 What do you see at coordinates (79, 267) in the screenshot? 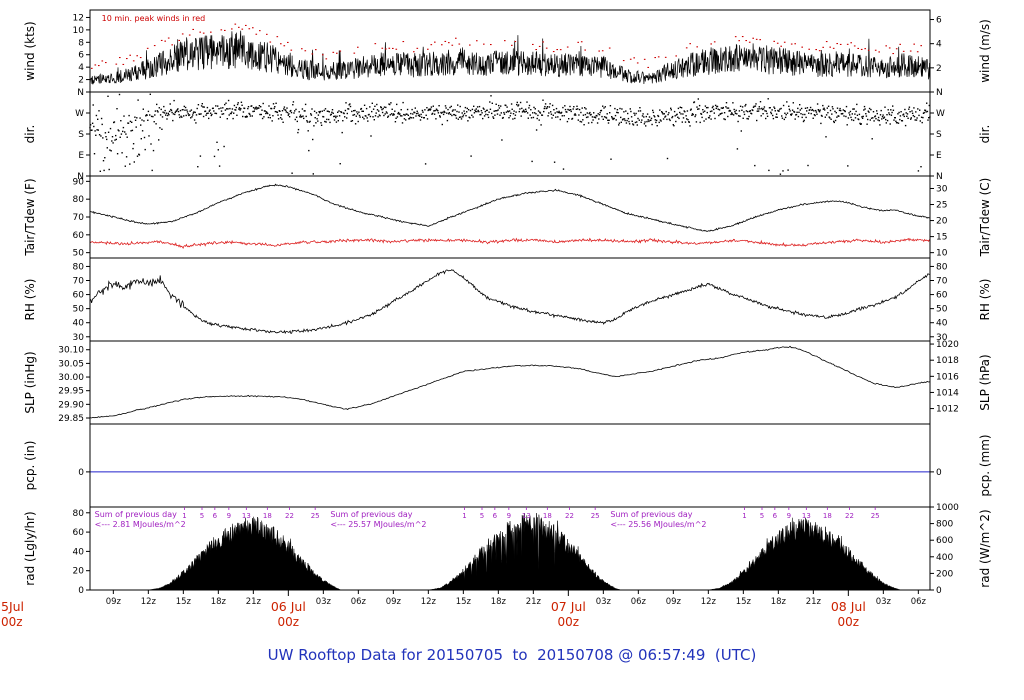
I see `ytick-left-rh: 80` at bounding box center [79, 267].